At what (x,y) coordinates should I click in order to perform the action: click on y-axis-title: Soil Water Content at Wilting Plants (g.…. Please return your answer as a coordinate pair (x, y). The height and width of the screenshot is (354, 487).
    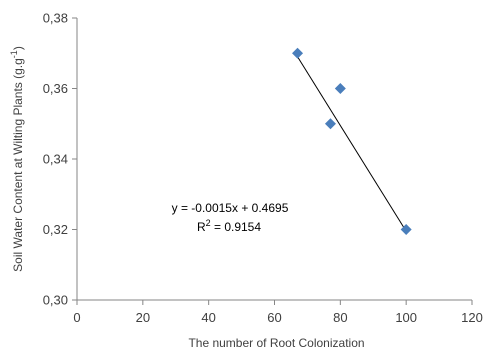
    Looking at the image, I should click on (17, 159).